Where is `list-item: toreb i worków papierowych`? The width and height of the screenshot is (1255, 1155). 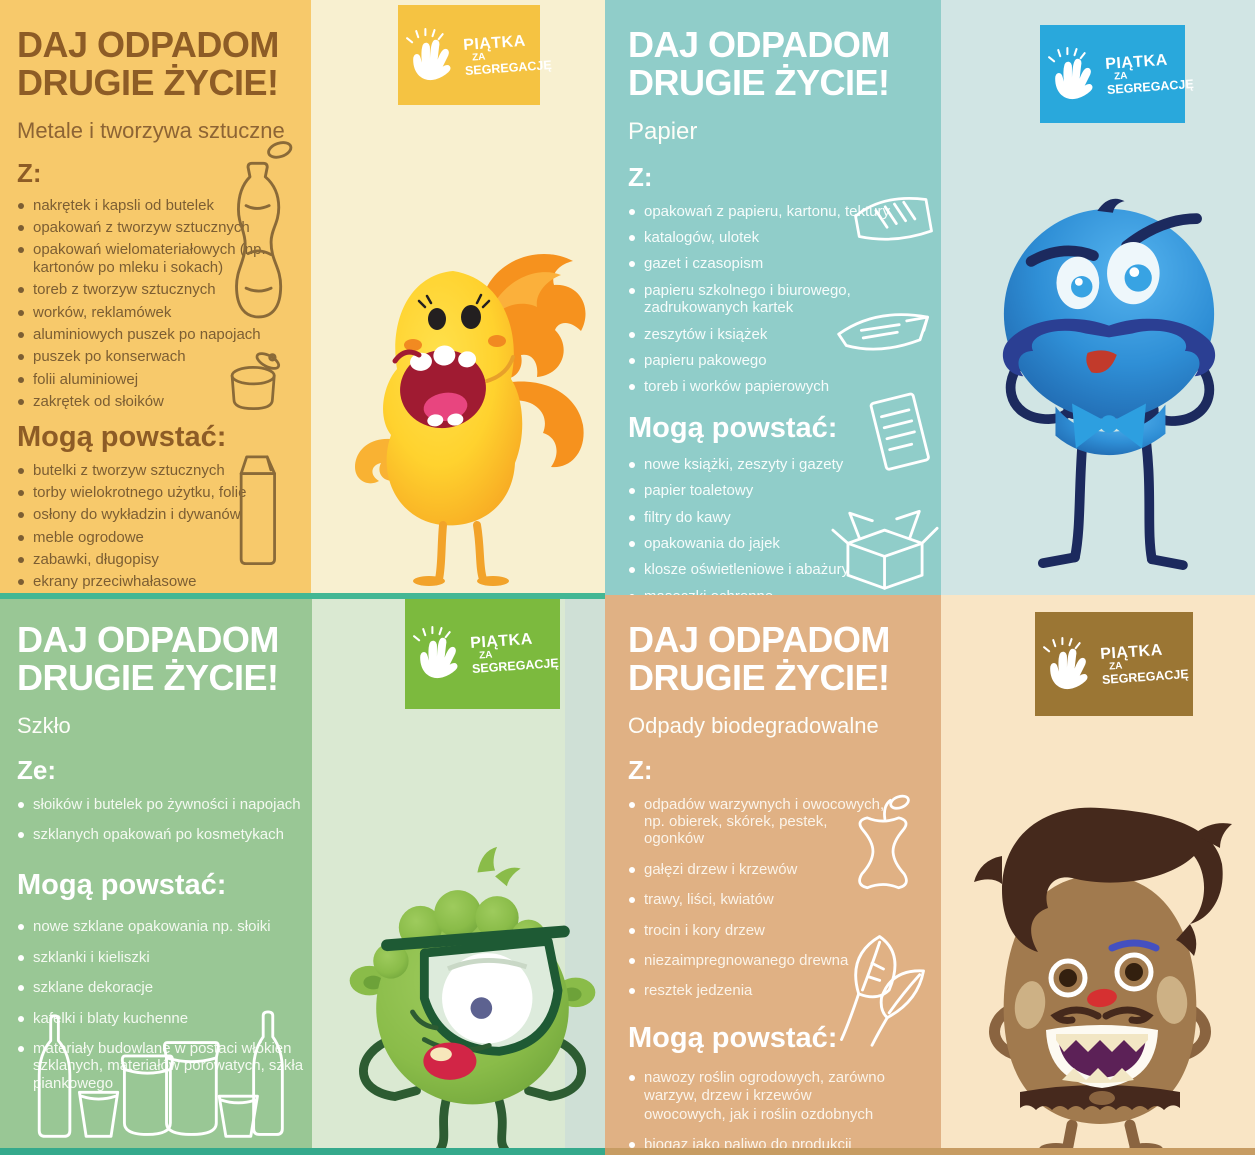 list-item: toreb i worków papierowych is located at coordinates (762, 386).